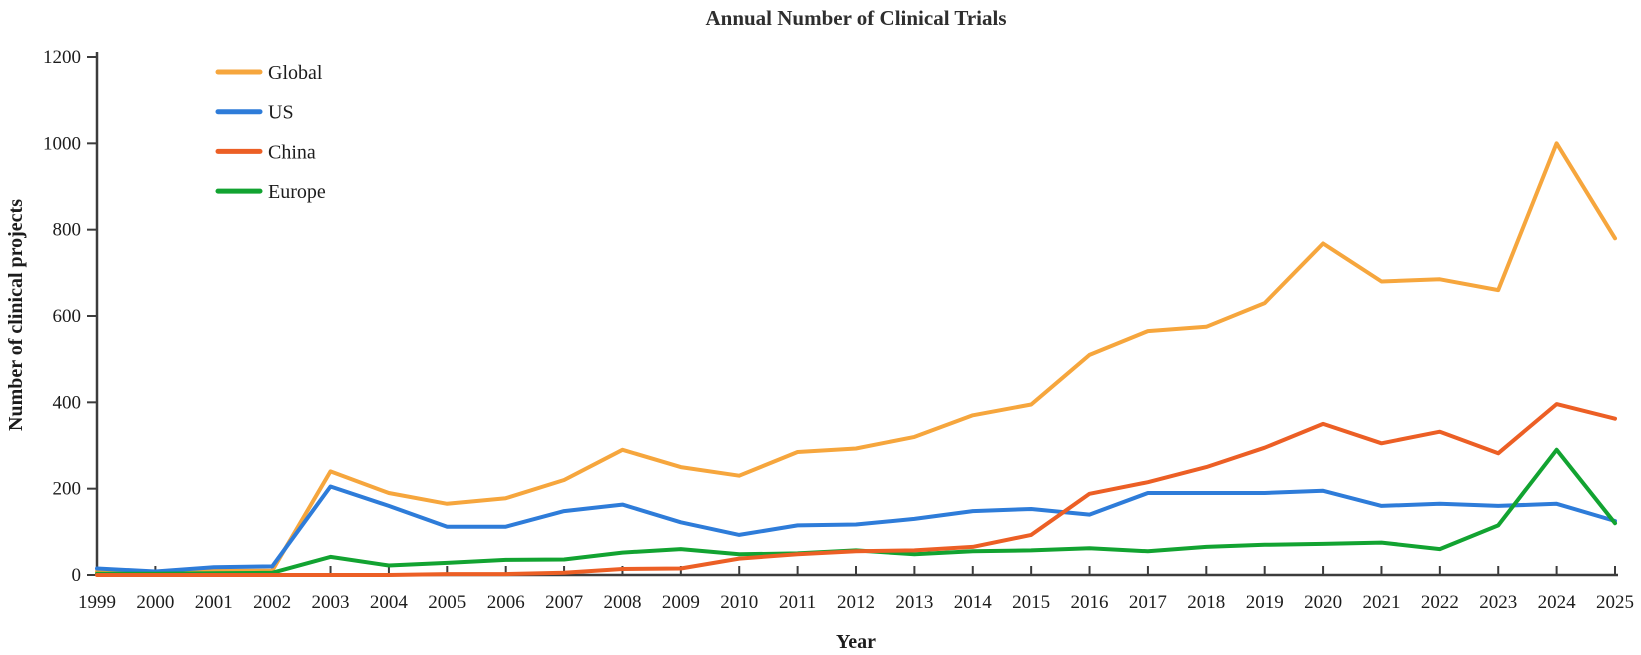 The width and height of the screenshot is (1641, 655). What do you see at coordinates (254, 113) in the screenshot?
I see `legend-item-us: US` at bounding box center [254, 113].